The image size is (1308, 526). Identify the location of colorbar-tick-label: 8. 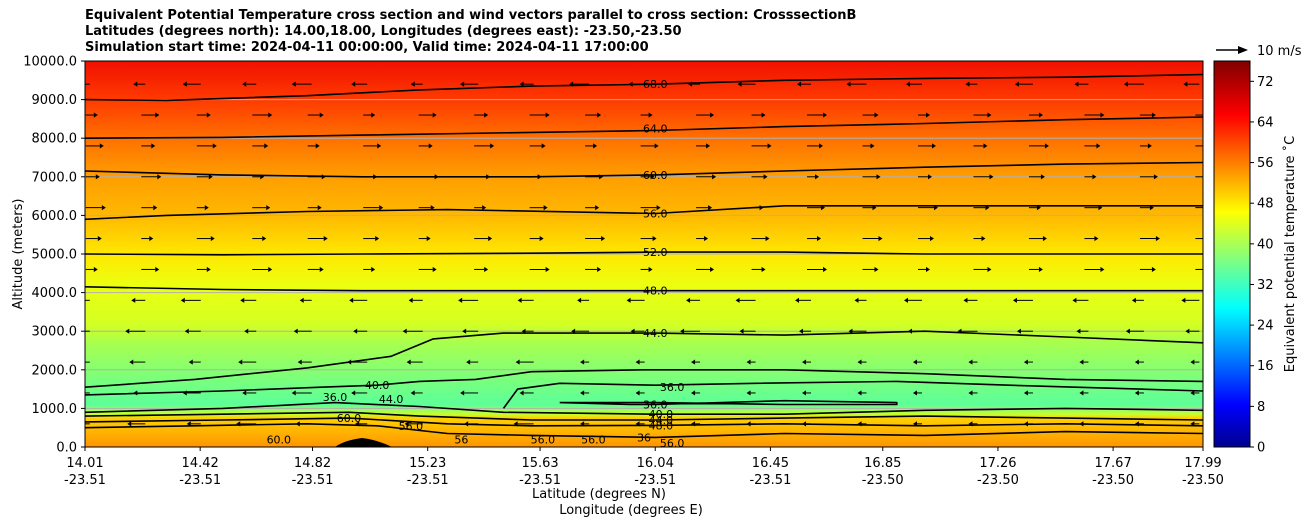
(1261, 407).